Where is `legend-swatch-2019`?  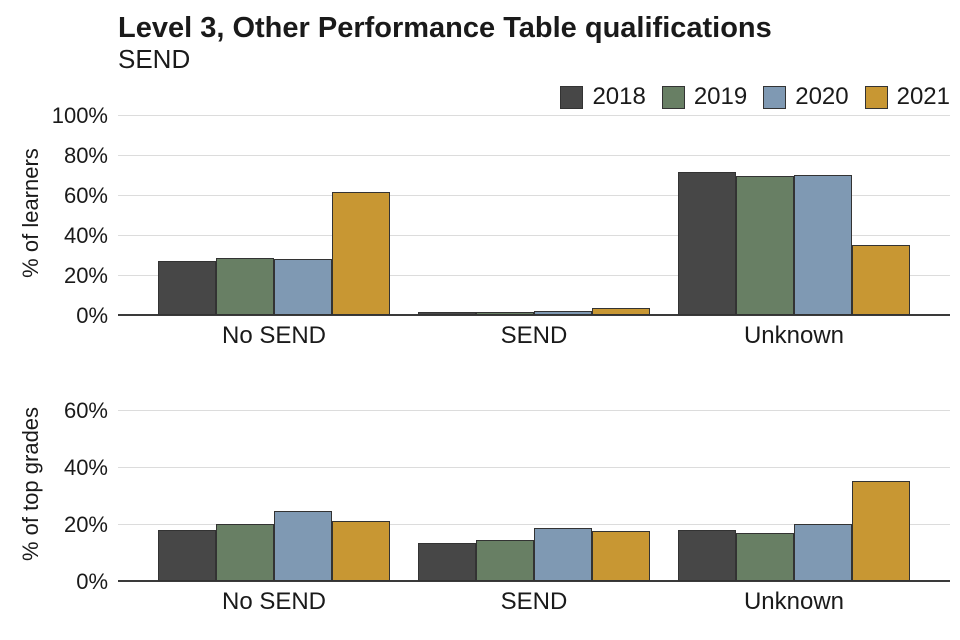
legend-swatch-2019 is located at coordinates (673, 97).